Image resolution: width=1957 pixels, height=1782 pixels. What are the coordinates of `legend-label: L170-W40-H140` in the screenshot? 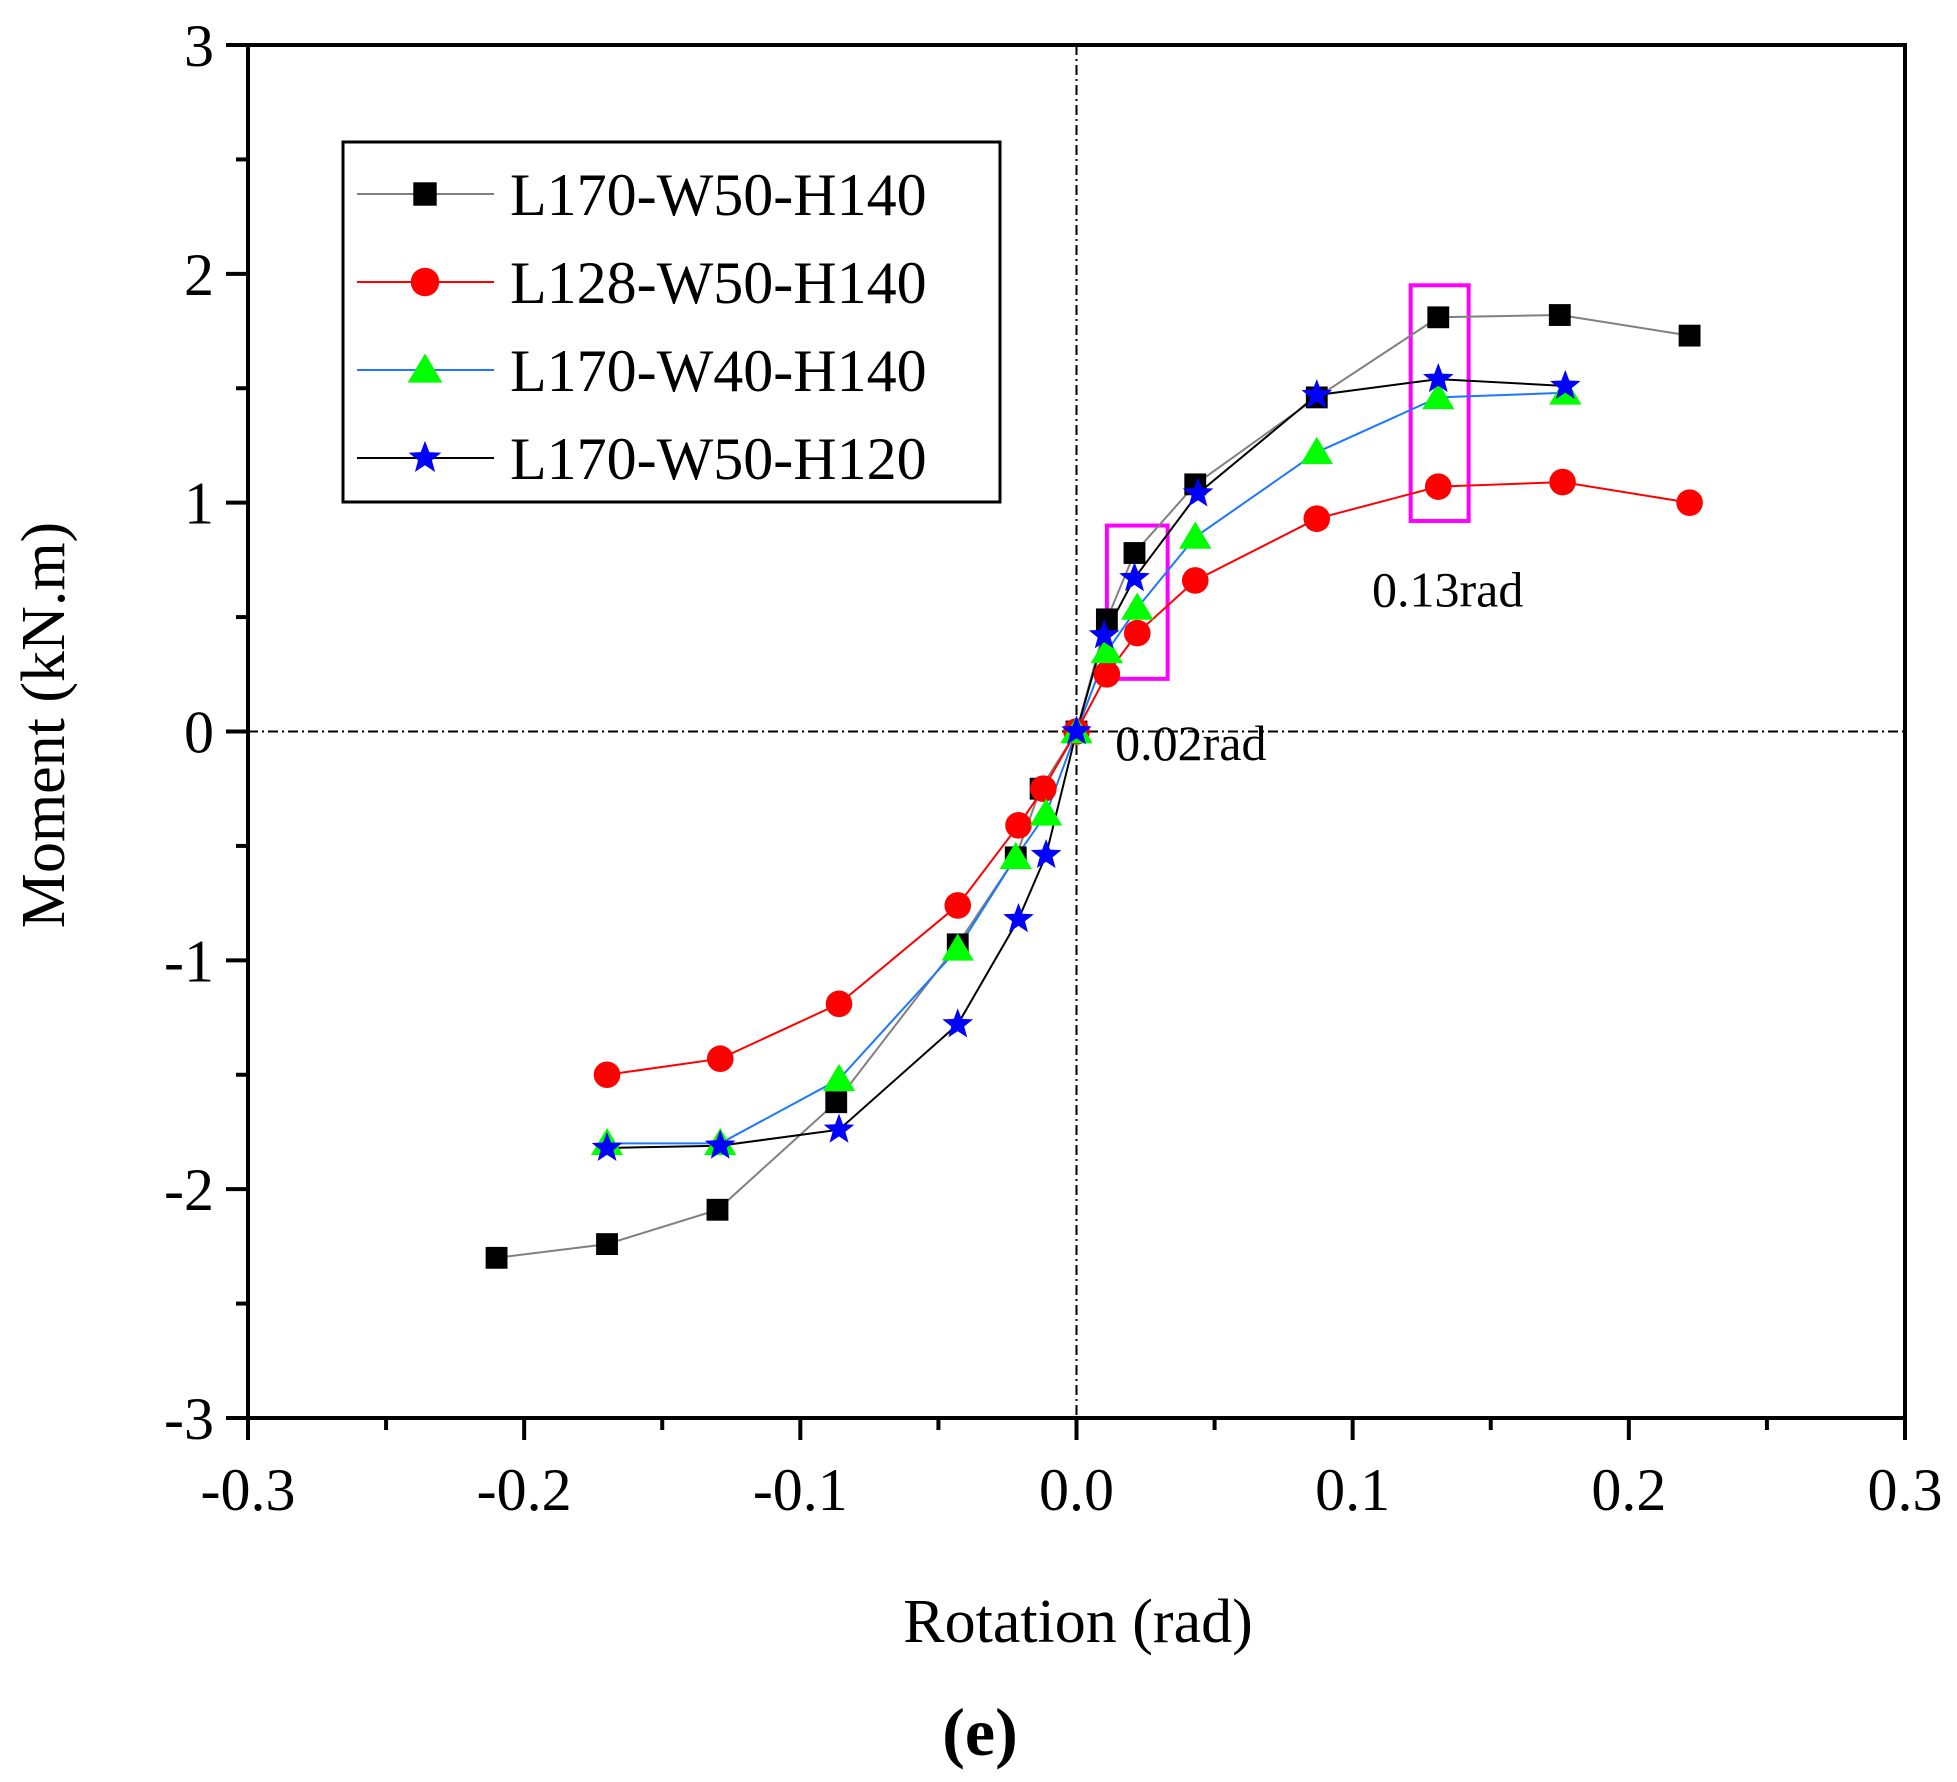 It's located at (718, 371).